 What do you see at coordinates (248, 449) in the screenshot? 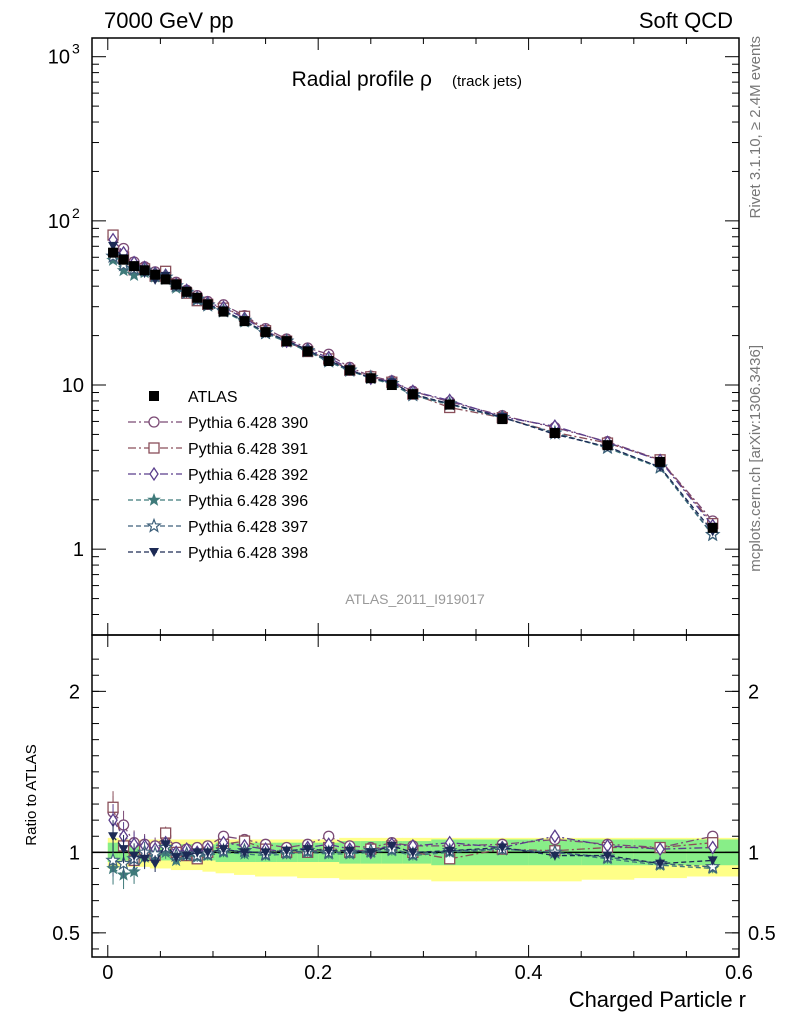
I see `legend-label: Pythia 6.428 391` at bounding box center [248, 449].